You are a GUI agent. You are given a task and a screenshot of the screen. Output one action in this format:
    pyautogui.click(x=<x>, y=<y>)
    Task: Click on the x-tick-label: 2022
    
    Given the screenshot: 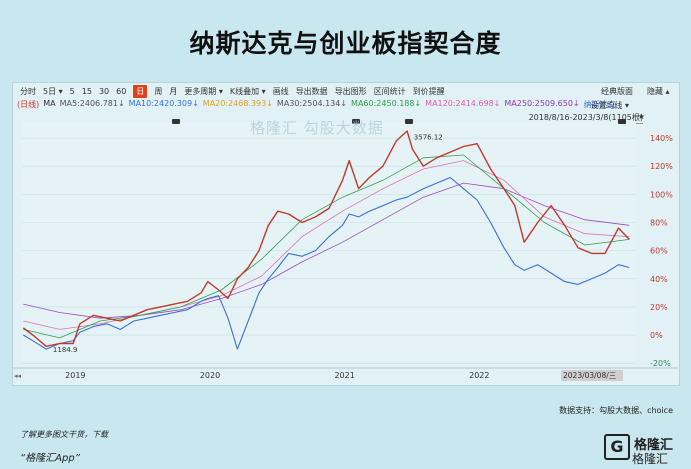 What is the action you would take?
    pyautogui.click(x=479, y=375)
    